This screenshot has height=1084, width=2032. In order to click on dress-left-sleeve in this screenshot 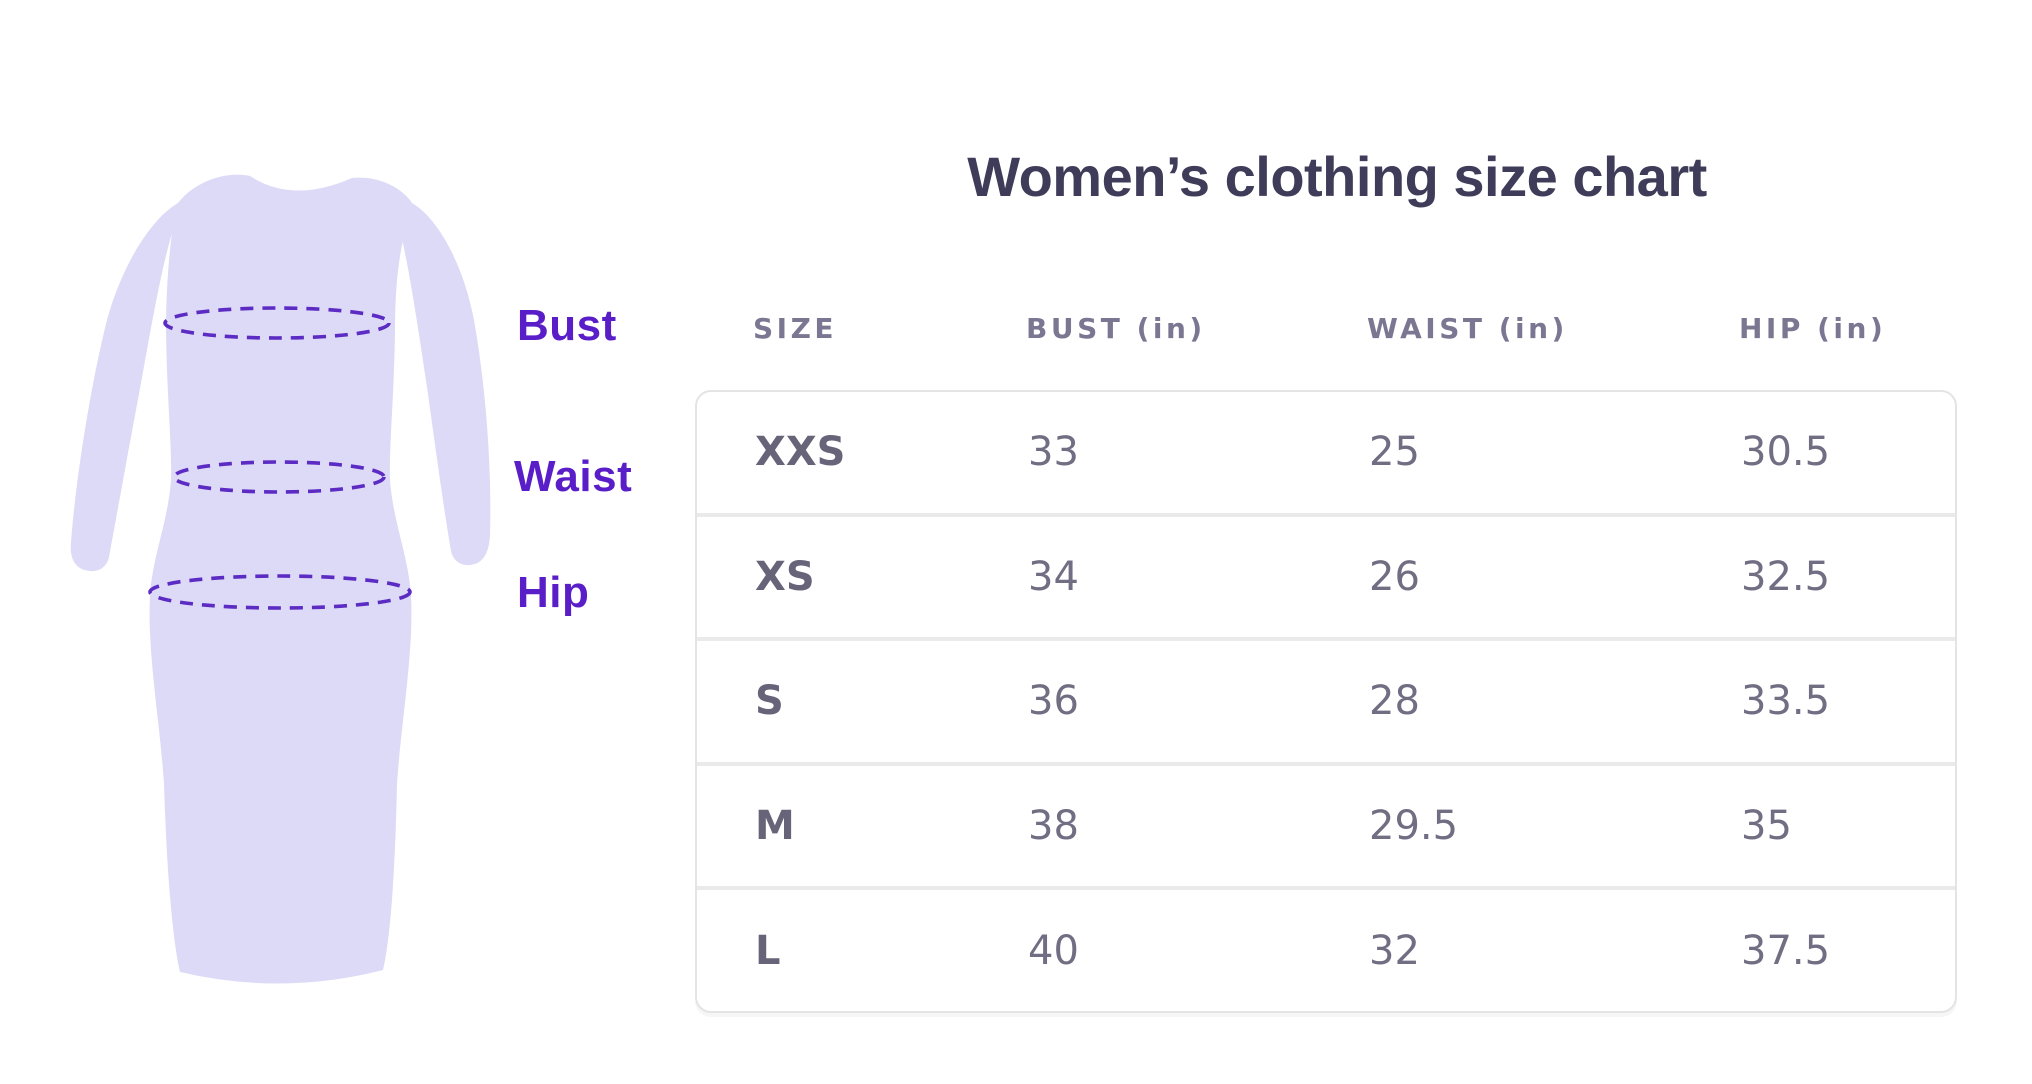, I will do `click(125, 387)`.